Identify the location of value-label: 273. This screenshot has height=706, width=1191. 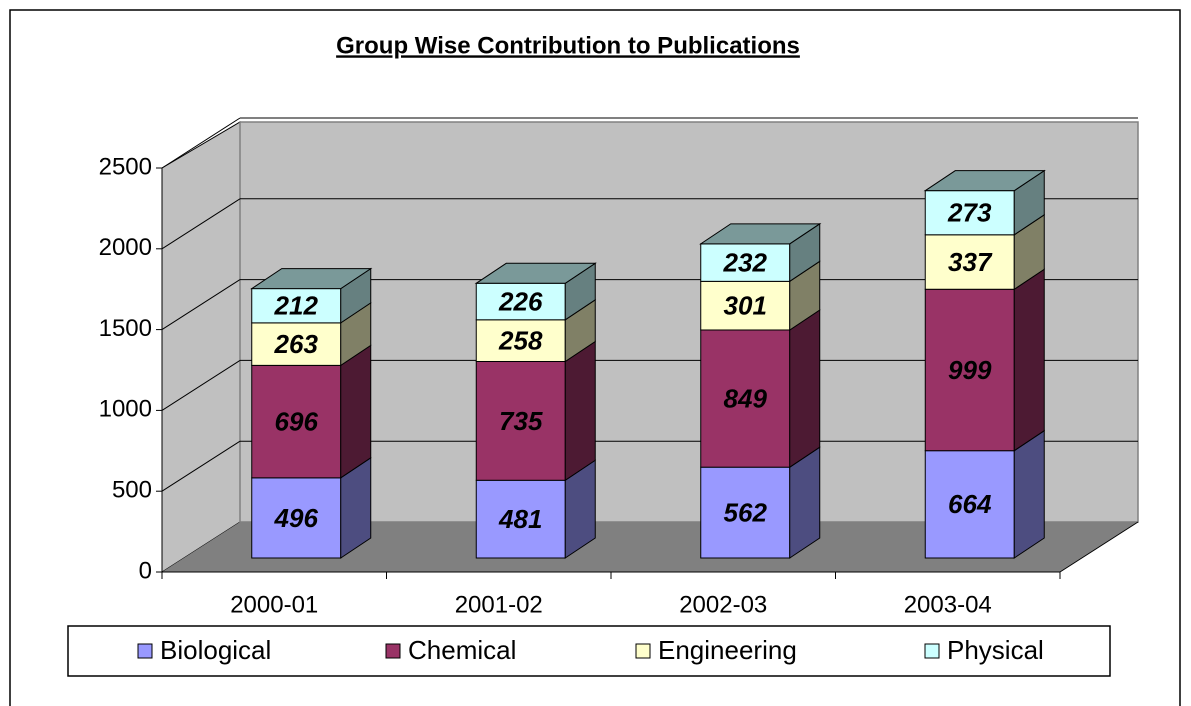
(969, 213).